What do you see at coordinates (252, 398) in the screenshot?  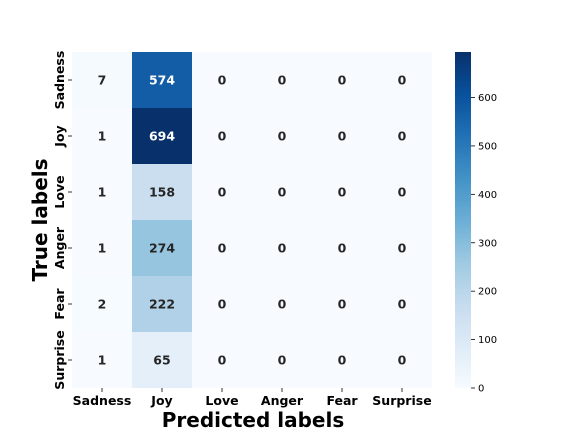 I see `x-axis-ticks: Sadness Joy Love Anger Fear Surprise` at bounding box center [252, 398].